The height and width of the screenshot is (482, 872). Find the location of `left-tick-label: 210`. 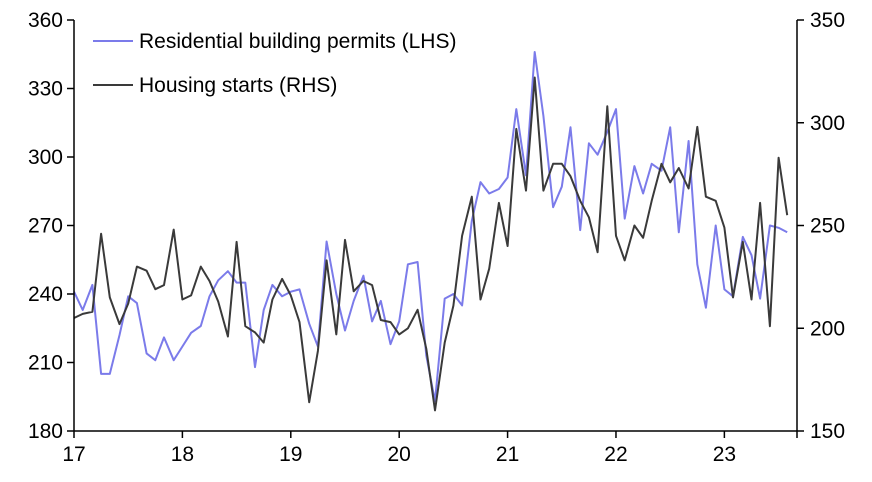

left-tick-label: 210 is located at coordinates (45, 363).